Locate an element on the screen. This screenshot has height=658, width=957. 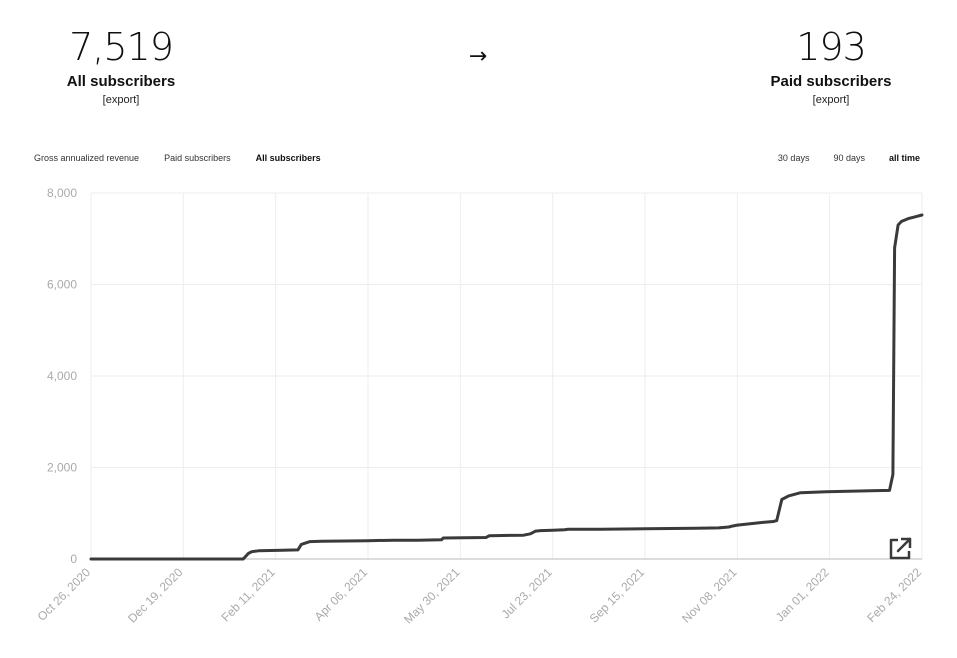
all-subscribers-stat: 7,519 All subscribers [export] is located at coordinates (121, 64).